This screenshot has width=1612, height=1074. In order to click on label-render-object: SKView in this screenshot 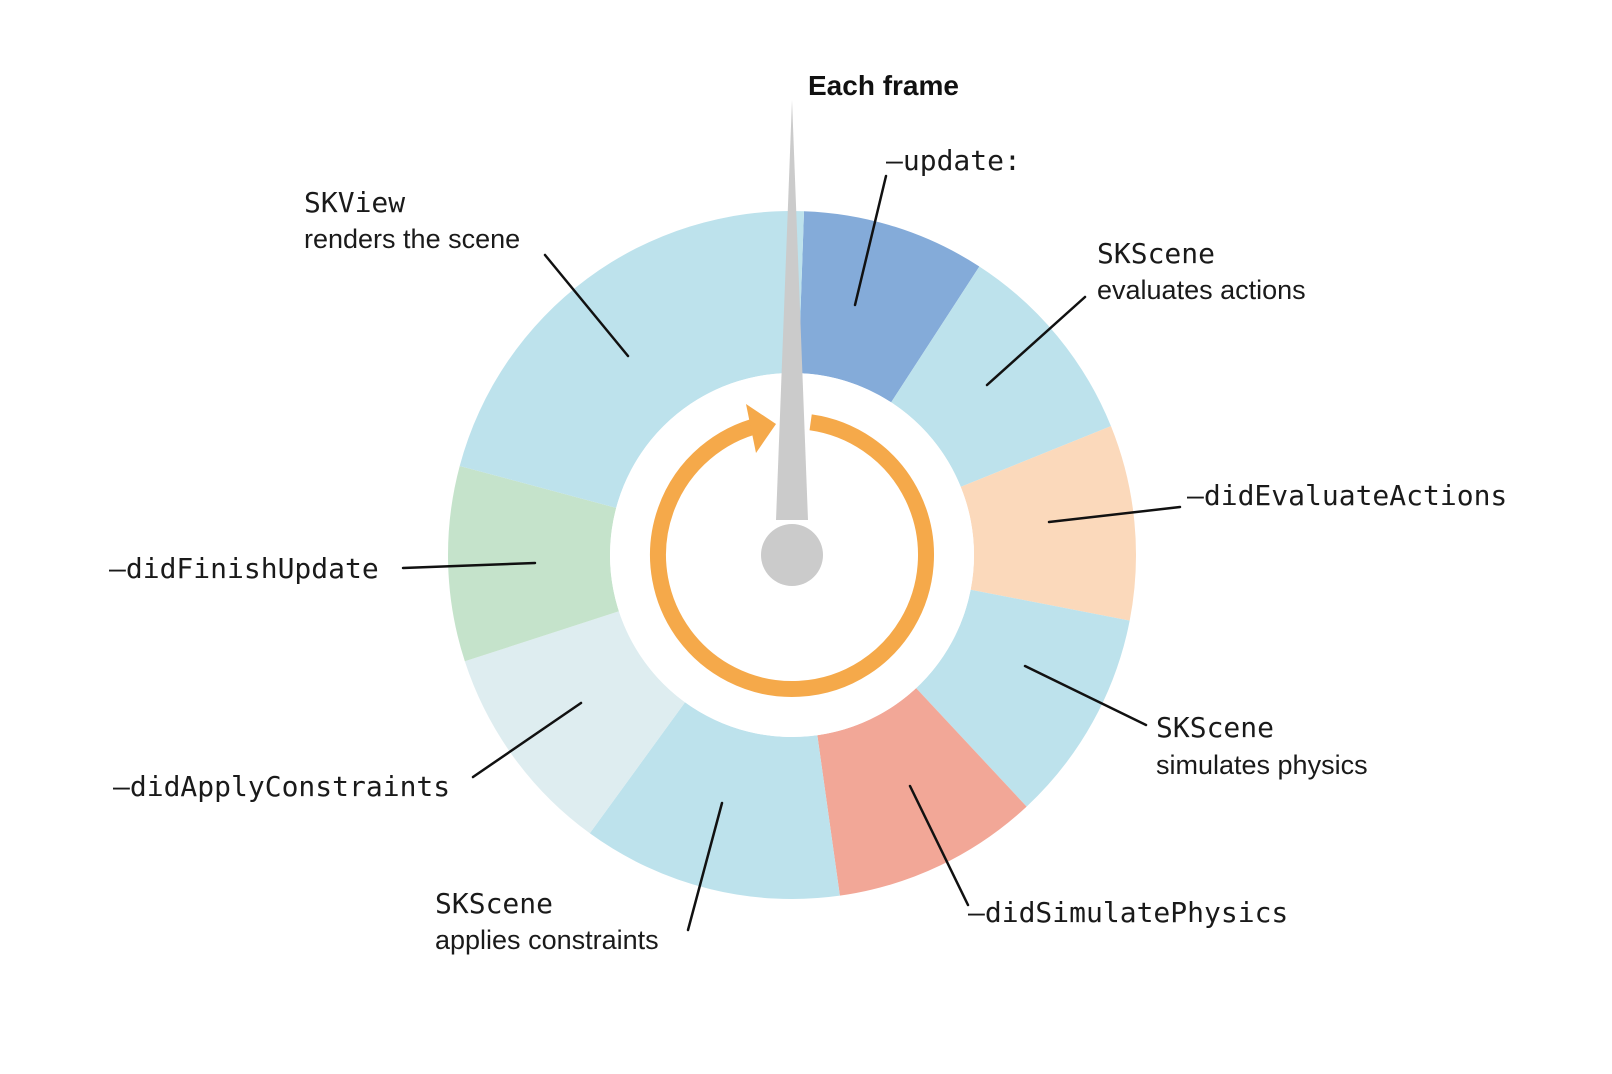, I will do `click(354, 202)`.